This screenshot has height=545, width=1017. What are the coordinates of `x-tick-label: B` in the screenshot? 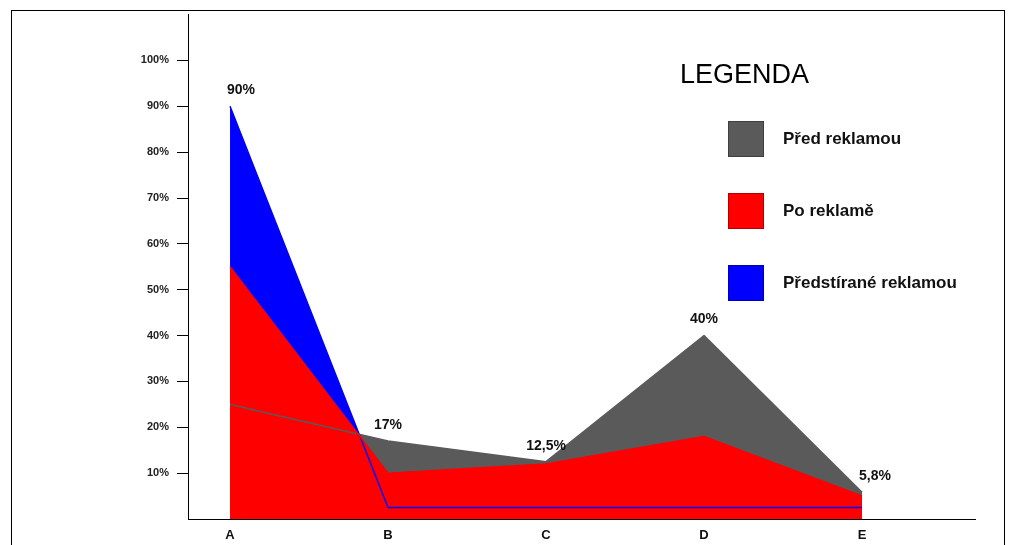 It's located at (388, 535).